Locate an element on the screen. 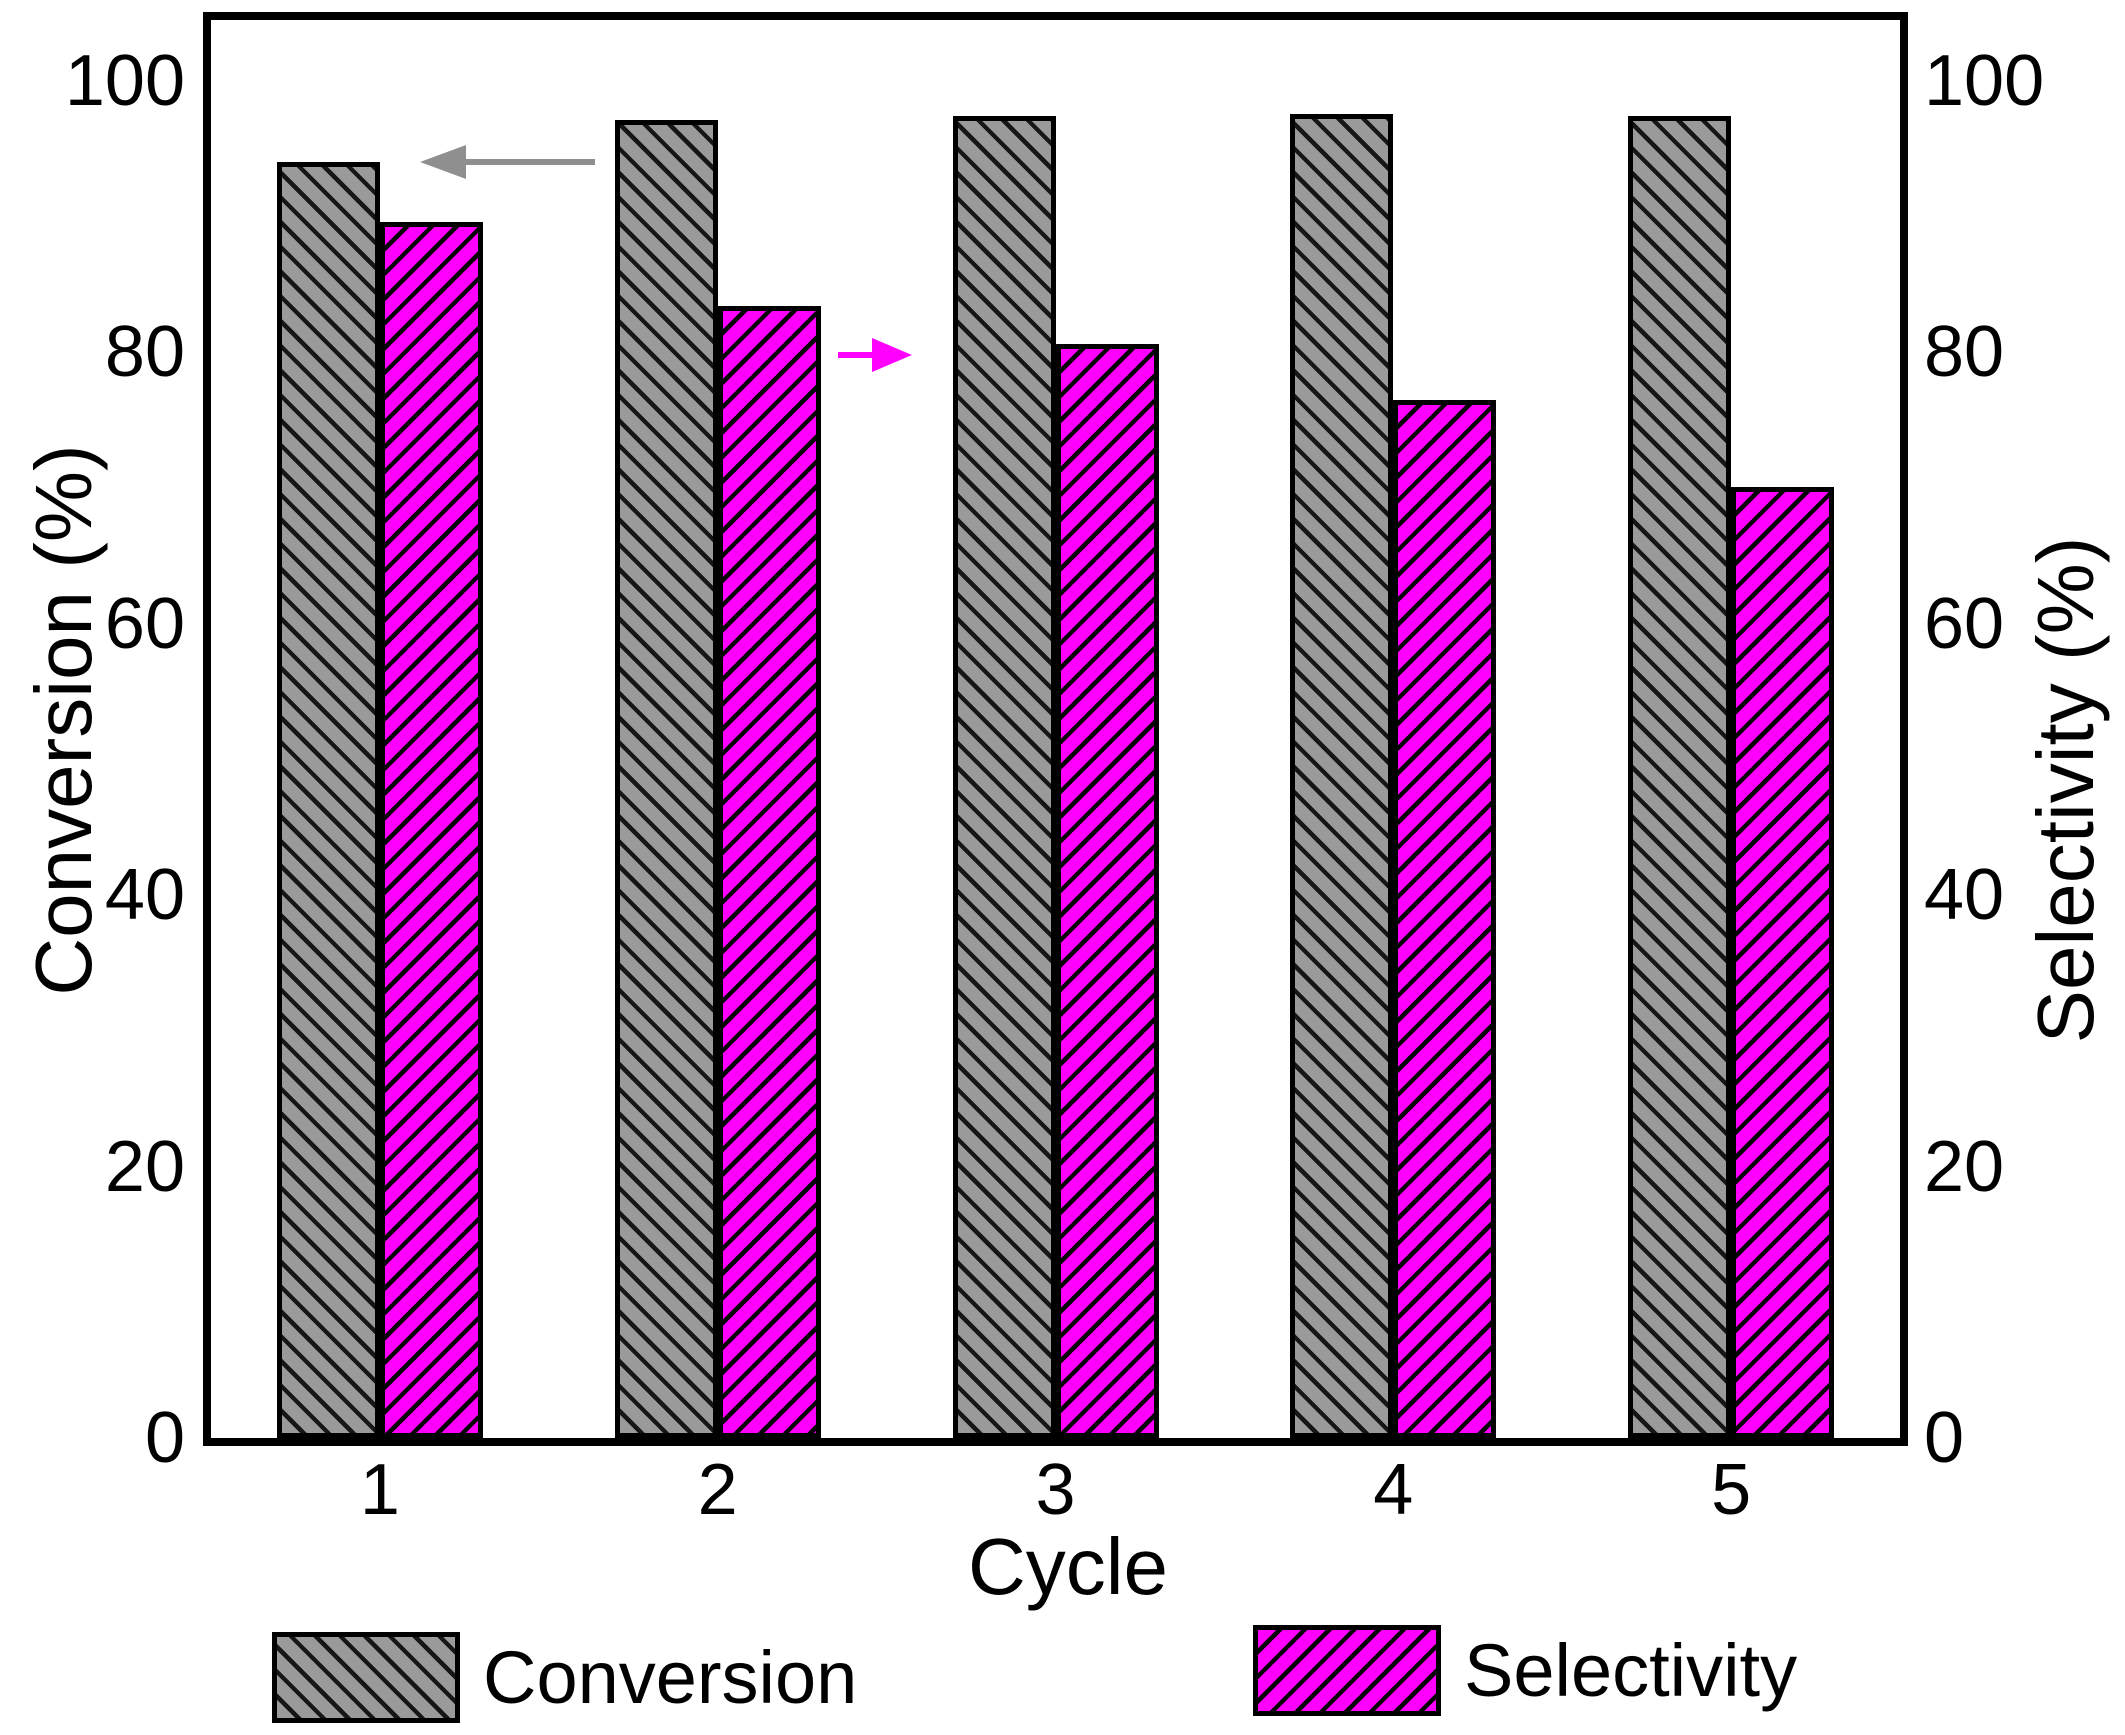  y-tick-label-right-0: 0 is located at coordinates (1944, 1438).